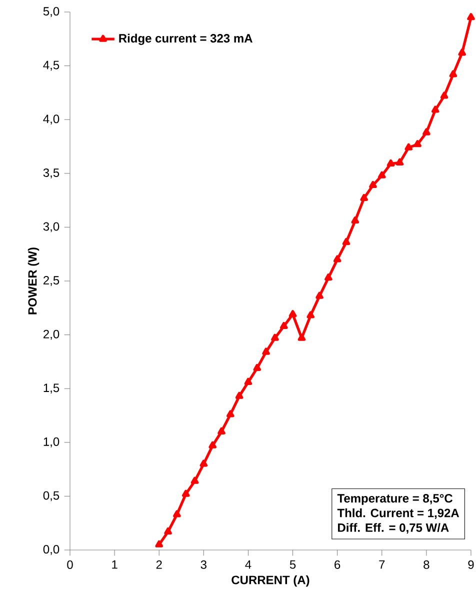 This screenshot has height=590, width=476. What do you see at coordinates (248, 564) in the screenshot?
I see `x-tick-label: 4` at bounding box center [248, 564].